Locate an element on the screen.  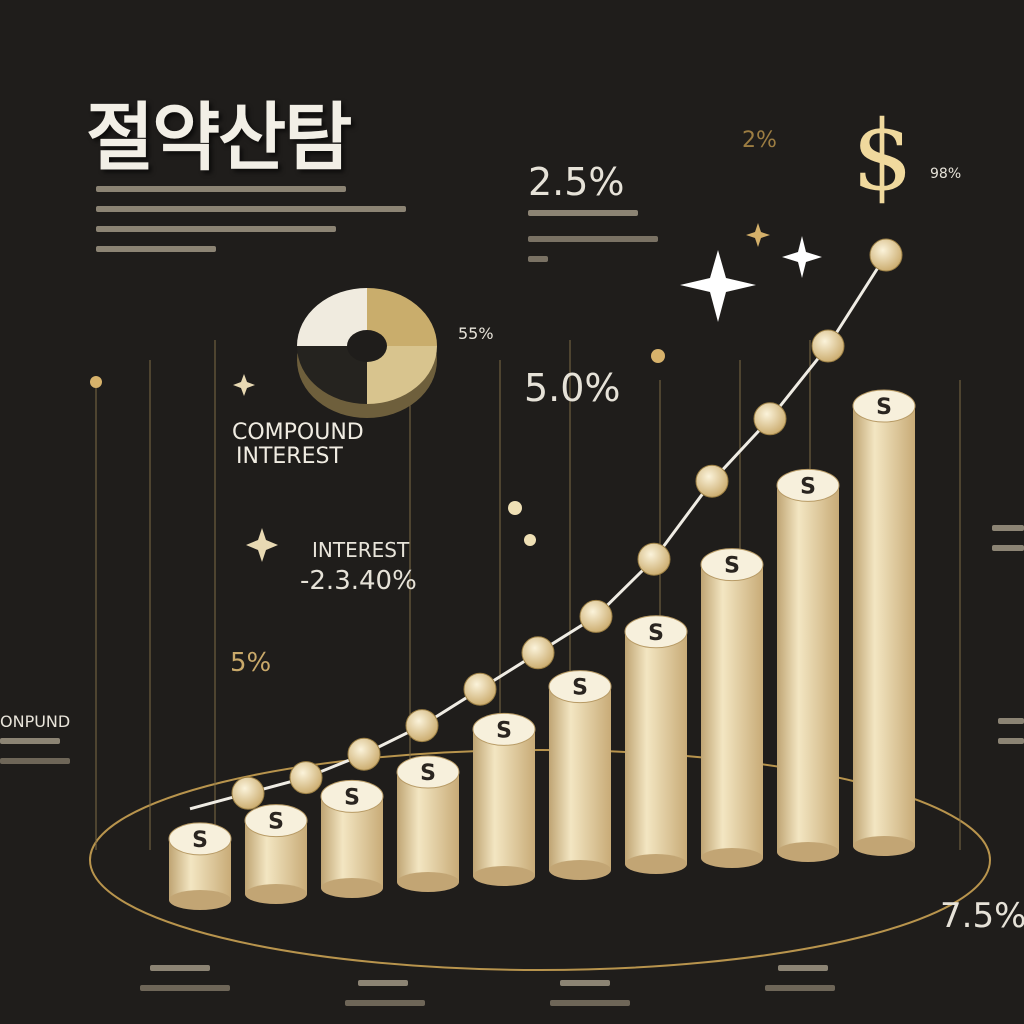
page-title: 절약산탐 is located at coordinates (219, 138).